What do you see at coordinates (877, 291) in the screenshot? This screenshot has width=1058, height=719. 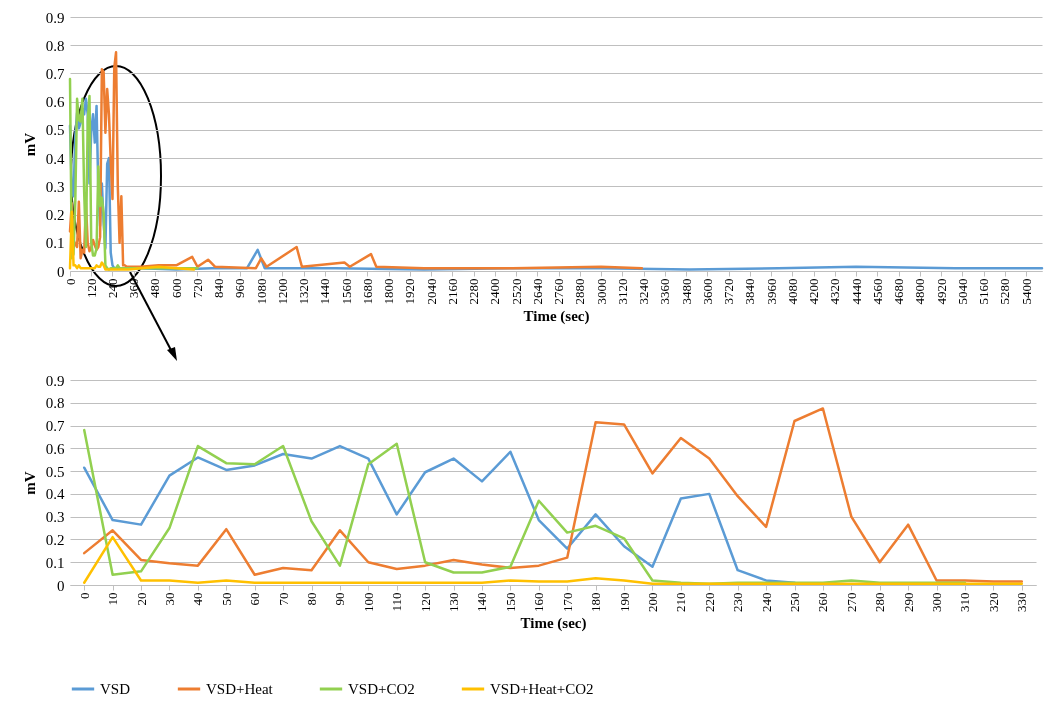 I see `x-tick-label: 4560` at bounding box center [877, 291].